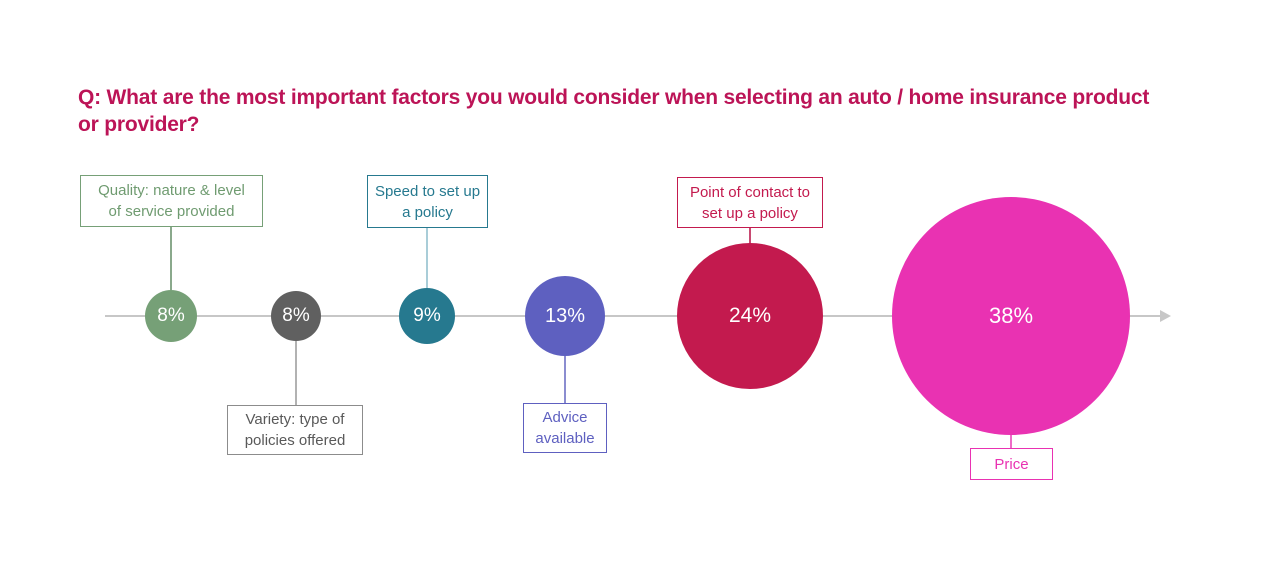 This screenshot has height=573, width=1267. Describe the element at coordinates (171, 190) in the screenshot. I see `label-line: Quality: nature & level` at that location.